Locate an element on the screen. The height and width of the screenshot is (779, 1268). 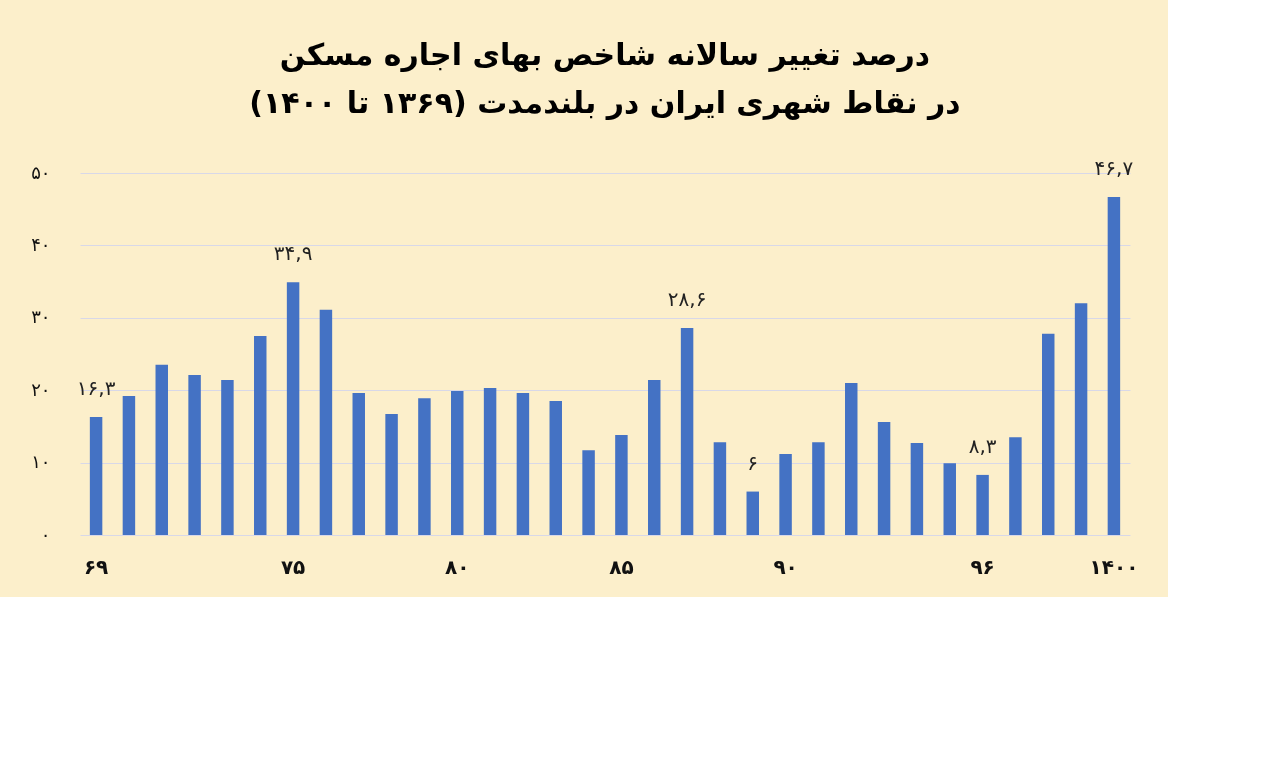
x-tick-label: ۸۵ is located at coordinates (621, 566).